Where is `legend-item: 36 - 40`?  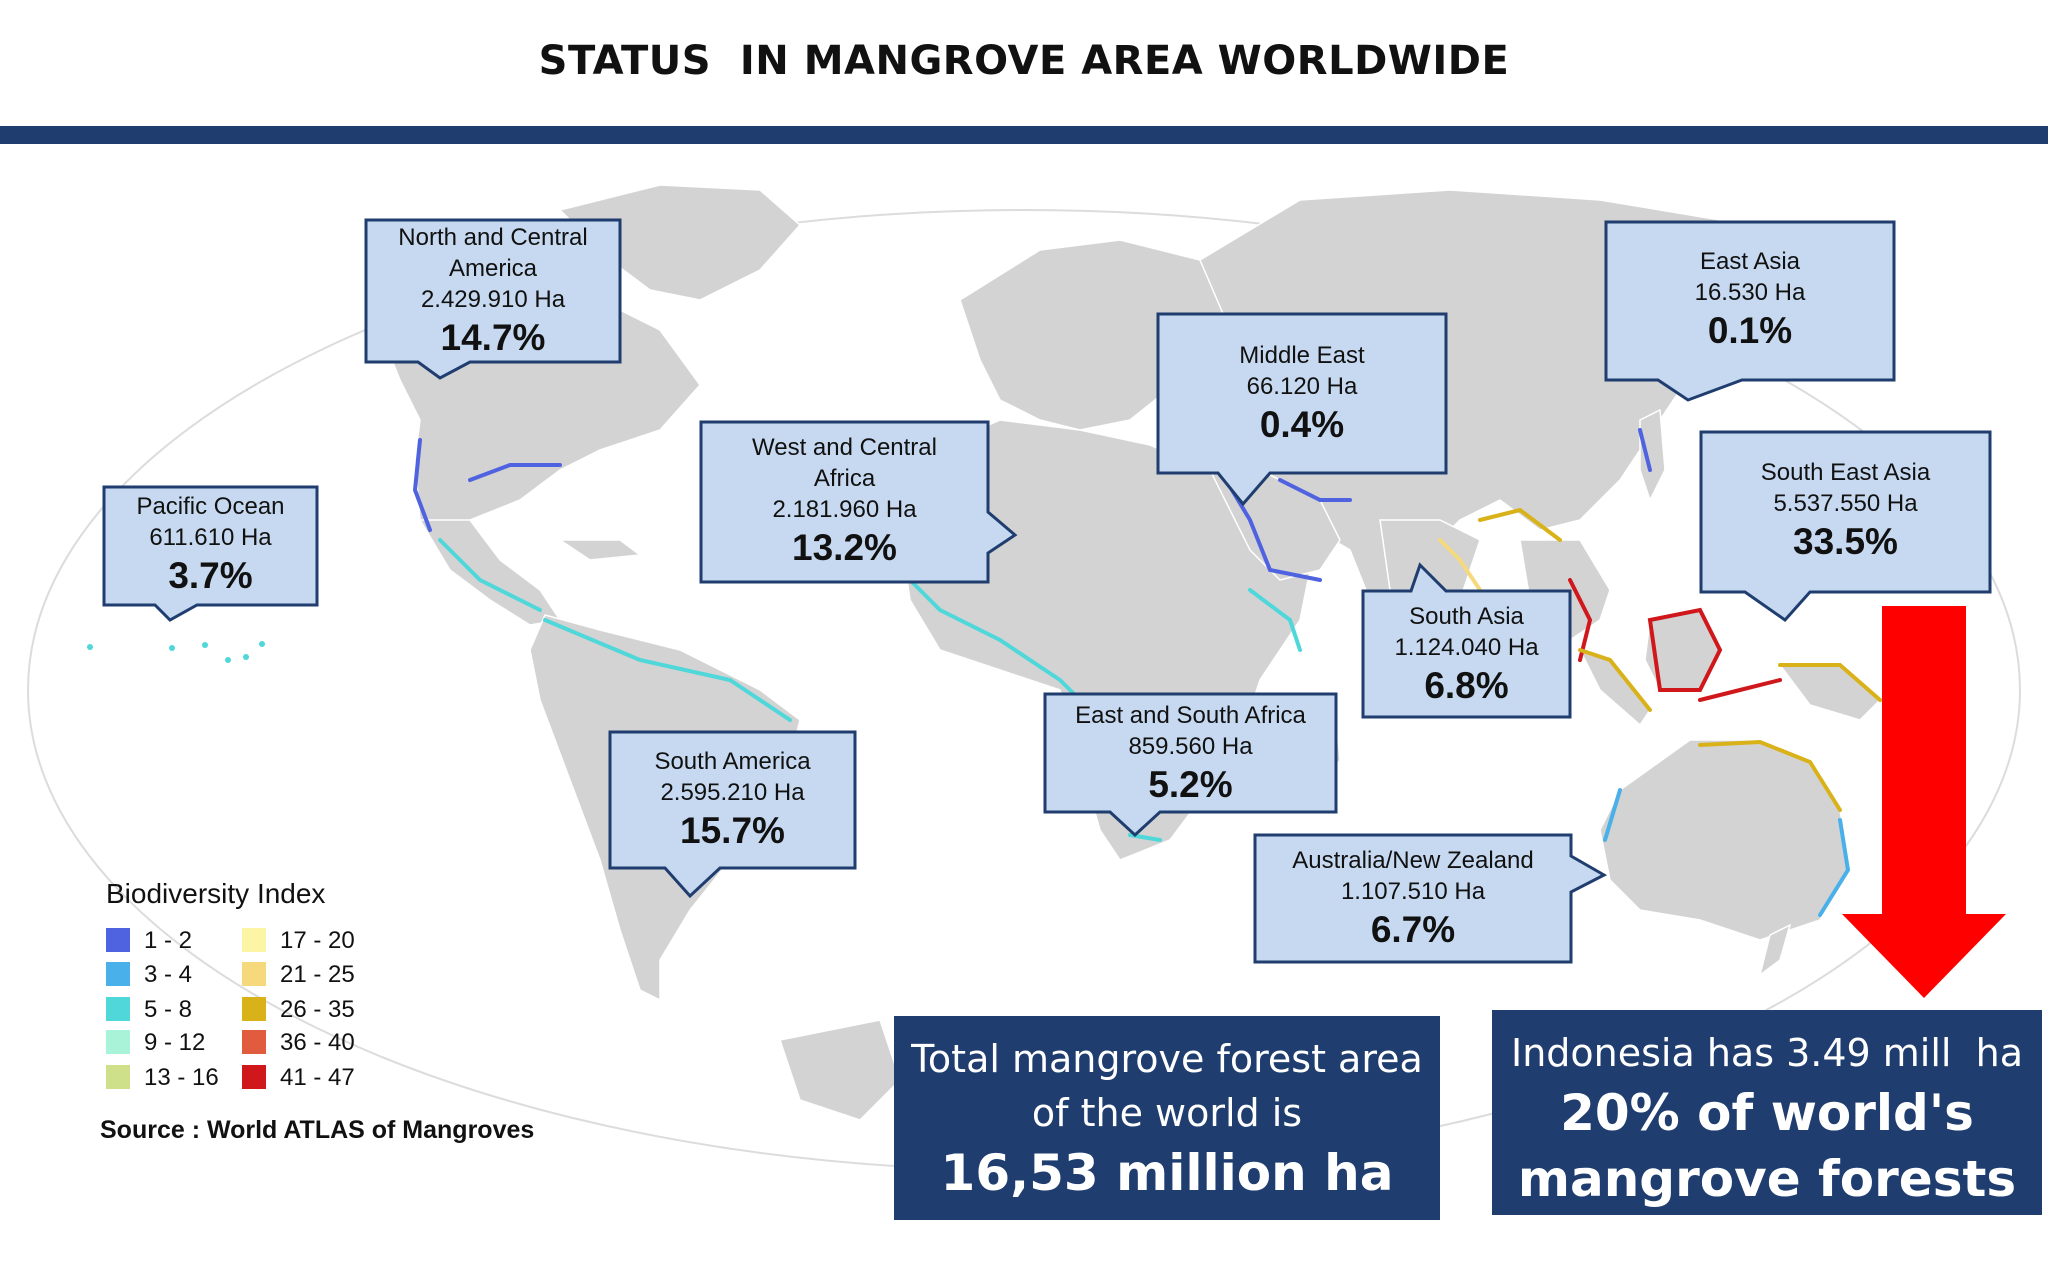
legend-item: 36 - 40 is located at coordinates (298, 1043).